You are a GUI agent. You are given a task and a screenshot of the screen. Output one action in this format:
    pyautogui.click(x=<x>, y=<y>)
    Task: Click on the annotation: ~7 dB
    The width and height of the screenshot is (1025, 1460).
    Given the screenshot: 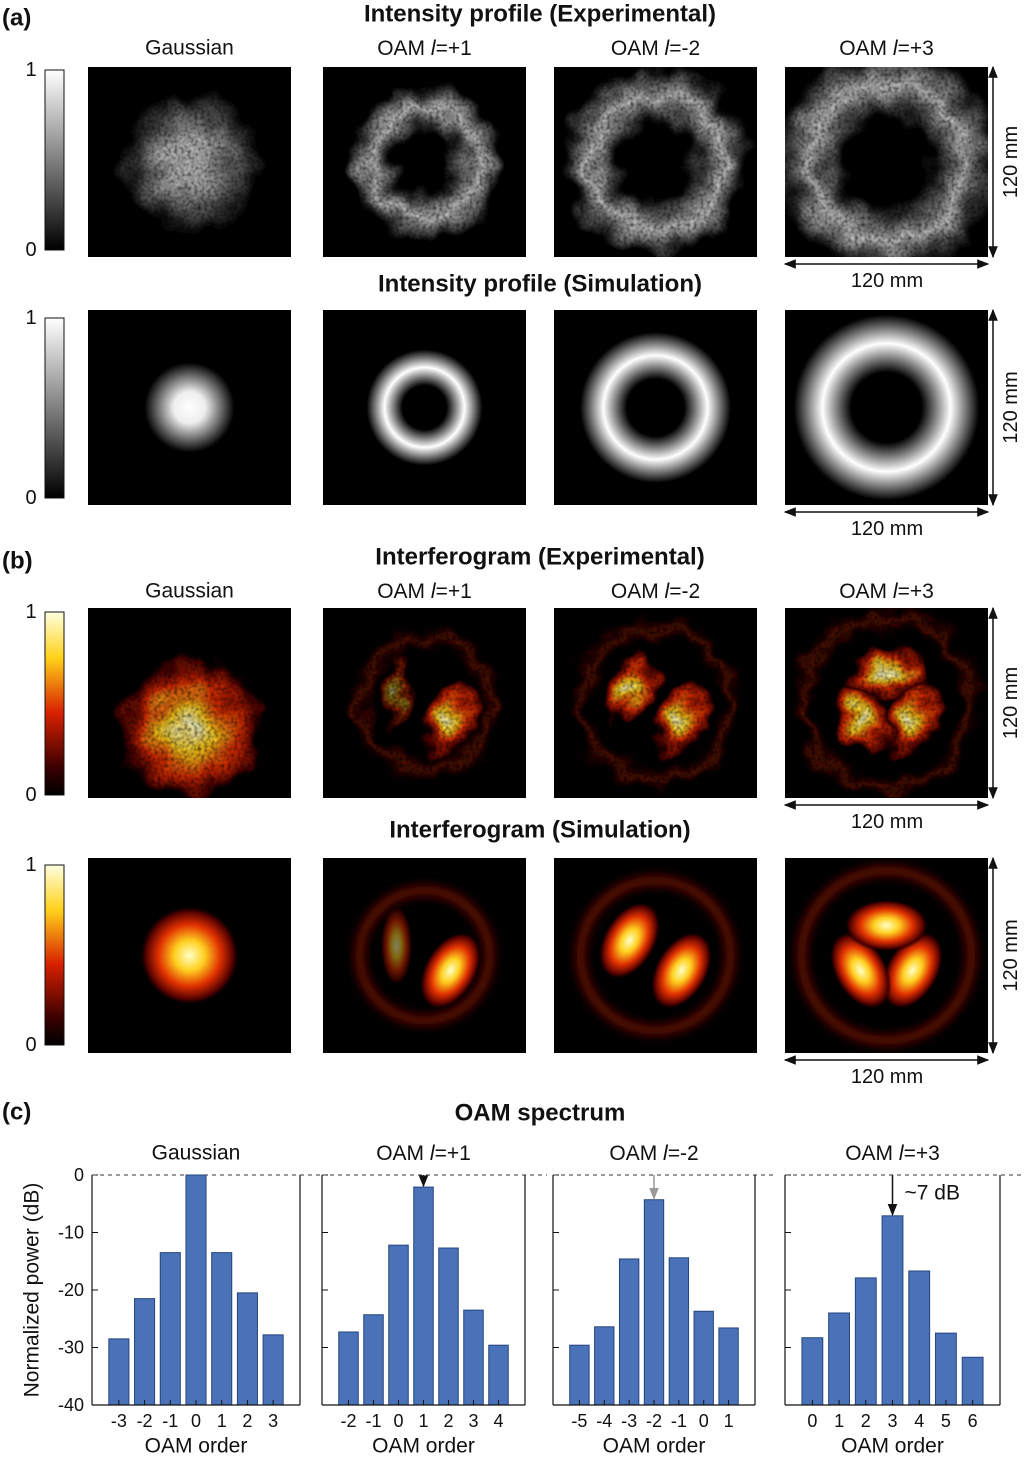 What is the action you would take?
    pyautogui.click(x=932, y=1193)
    